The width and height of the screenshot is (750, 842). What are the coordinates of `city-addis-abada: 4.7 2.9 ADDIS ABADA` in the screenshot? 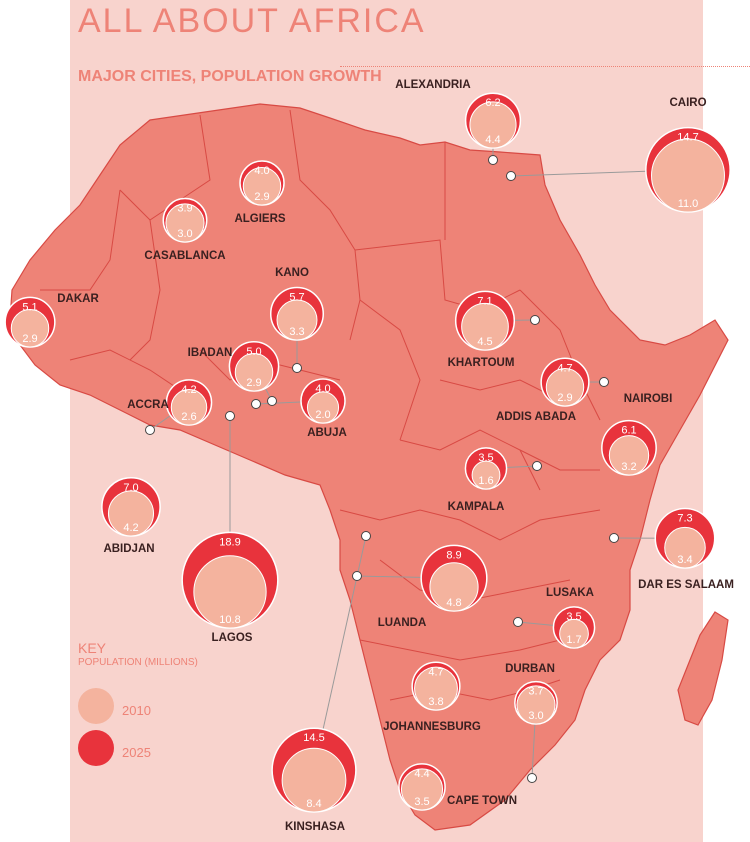 It's located at (552, 390).